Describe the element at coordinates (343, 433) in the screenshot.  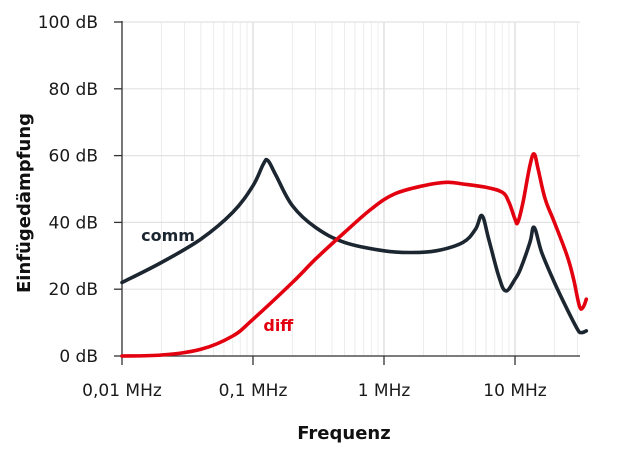
I see `x-axis-title: Frequenz` at that location.